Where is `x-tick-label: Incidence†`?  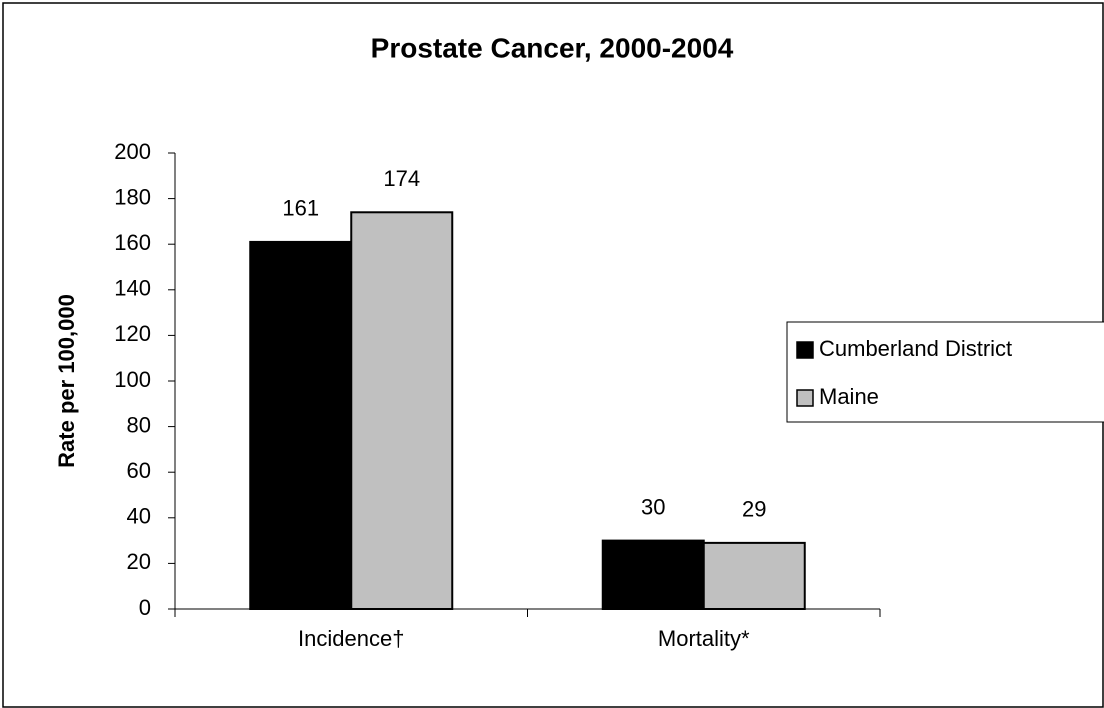 x-tick-label: Incidence† is located at coordinates (351, 638).